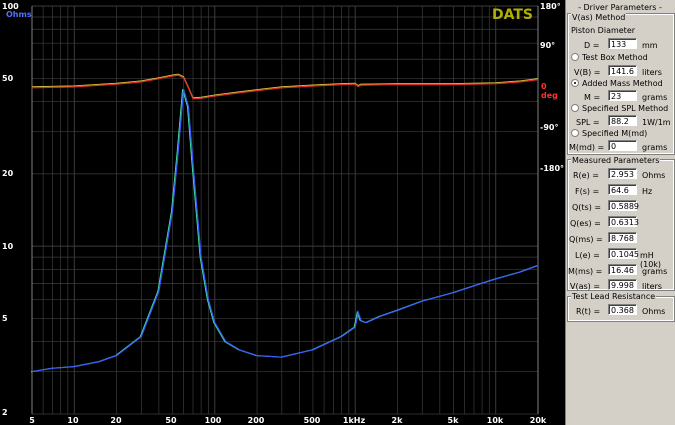 Image resolution: width=675 pixels, height=425 pixels. What do you see at coordinates (586, 175) in the screenshot?
I see `re-label: R(e) =` at bounding box center [586, 175].